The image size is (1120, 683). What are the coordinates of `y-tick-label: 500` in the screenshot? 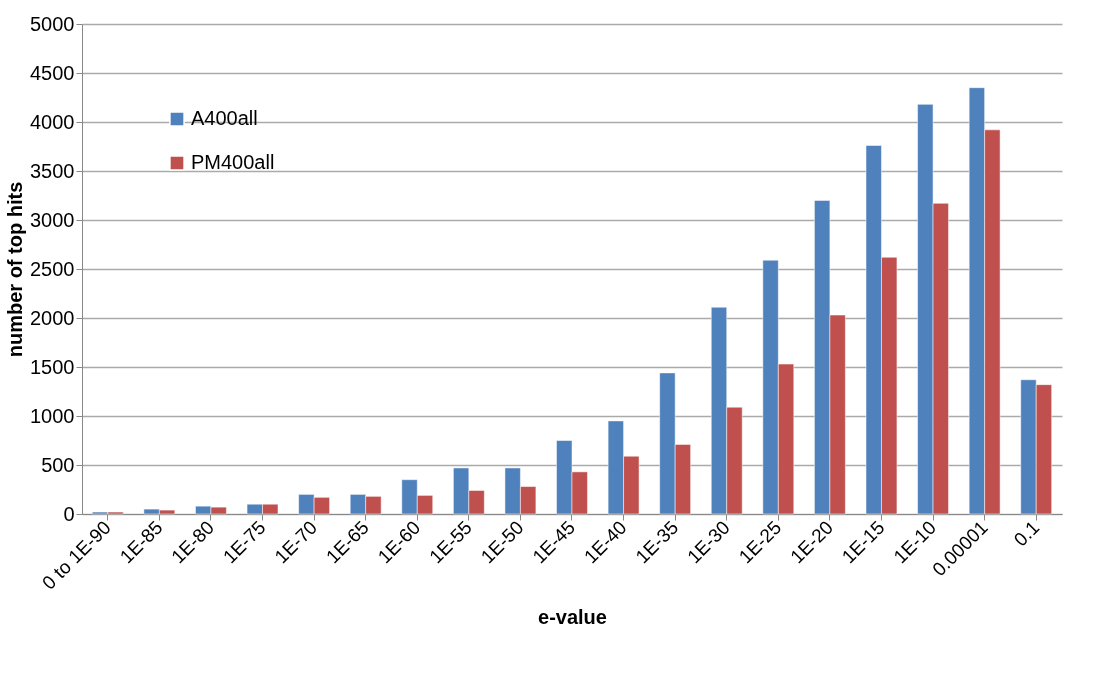 It's located at (58, 464).